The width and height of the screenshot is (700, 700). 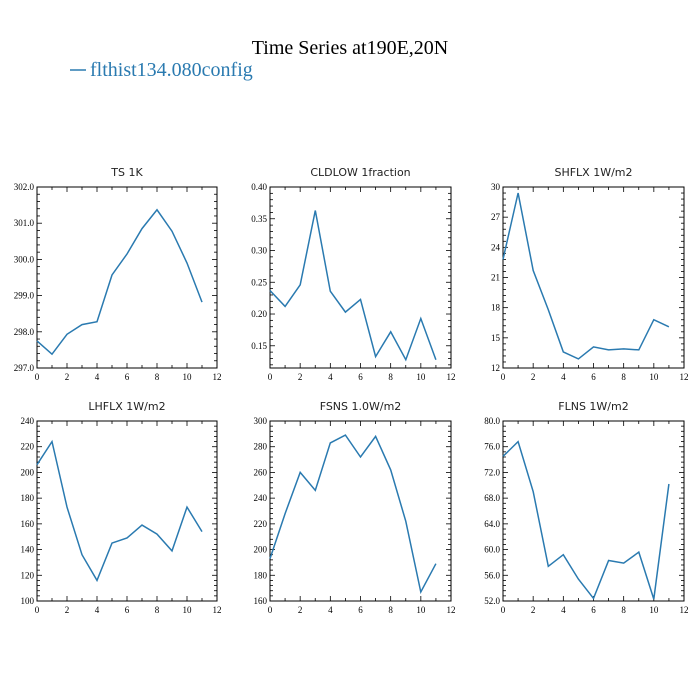 I want to click on y-tick-label: 52.0, so click(x=492, y=601).